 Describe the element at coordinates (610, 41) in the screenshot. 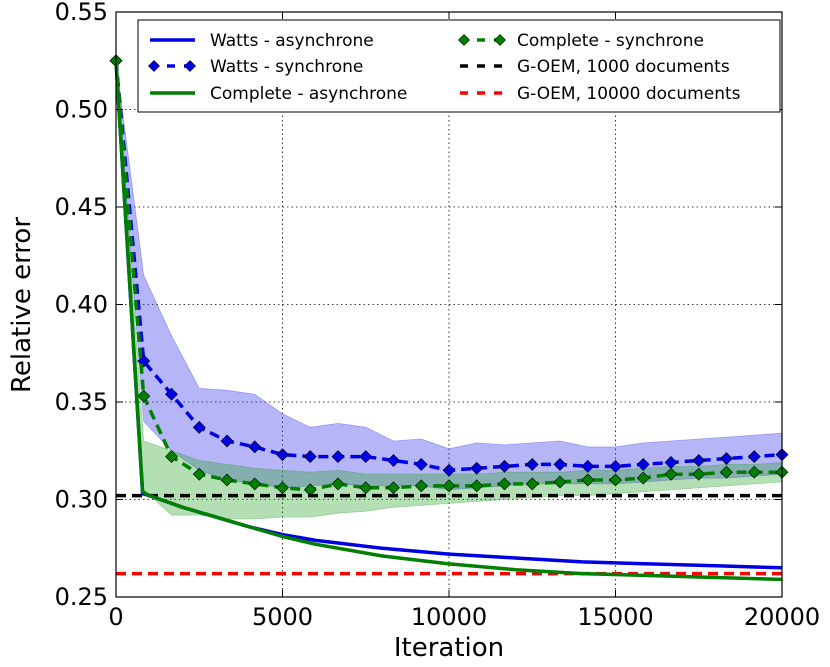

I see `legend-label-complete-synchrone: Complete - synchrone` at that location.